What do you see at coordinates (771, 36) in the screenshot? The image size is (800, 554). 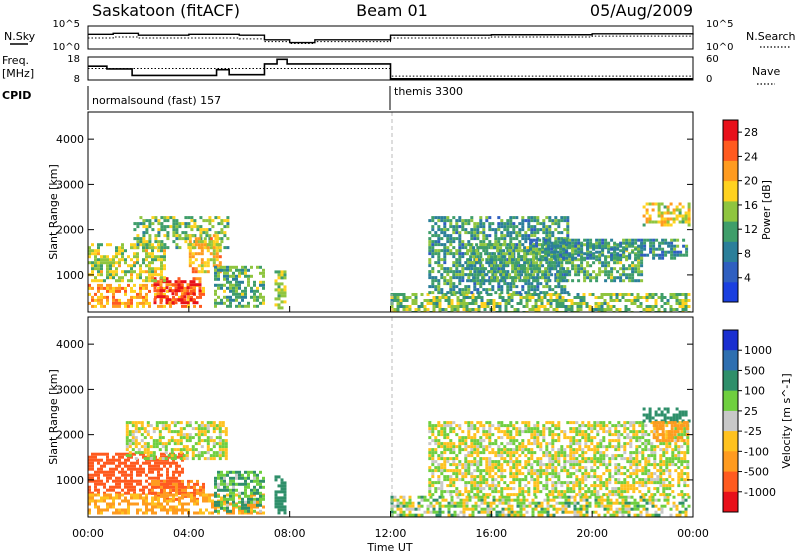 I see `nsearch-label: N.Search` at bounding box center [771, 36].